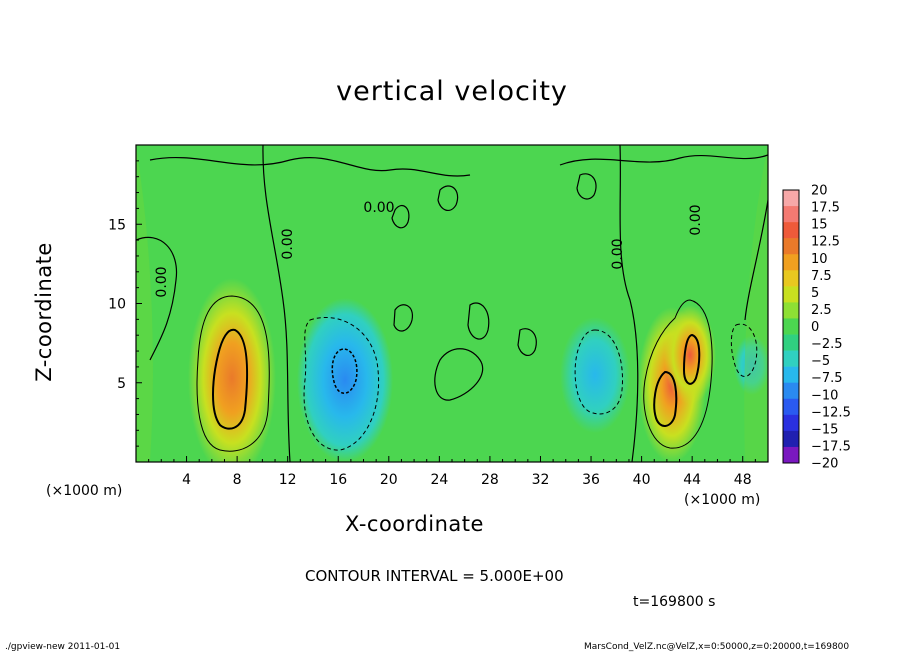  What do you see at coordinates (338, 480) in the screenshot?
I see `x-tick-label: 16` at bounding box center [338, 480].